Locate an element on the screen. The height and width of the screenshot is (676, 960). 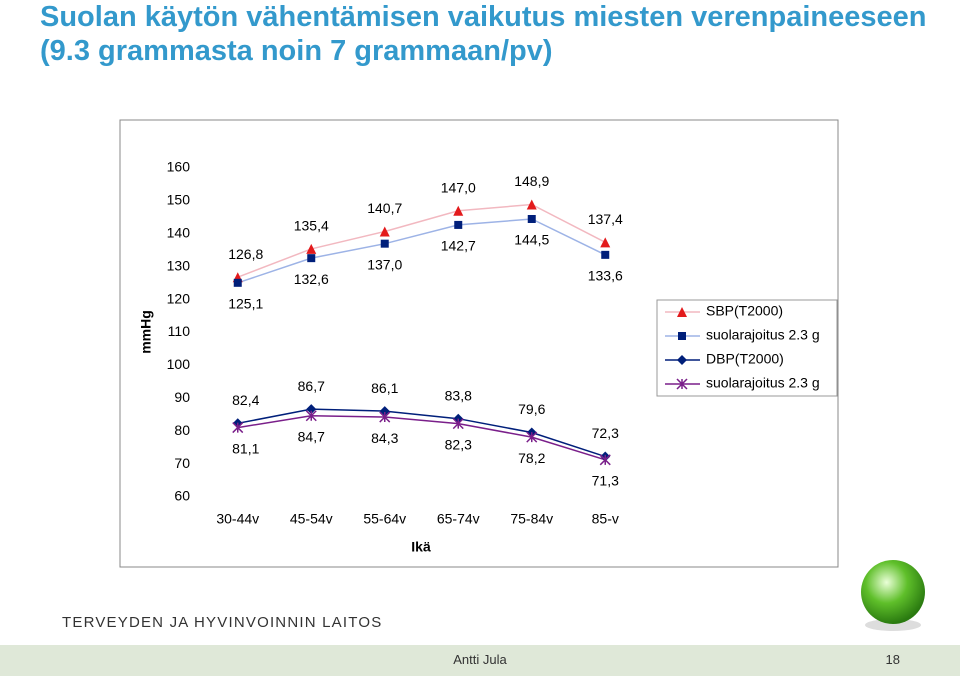
data-label: 137,4 is located at coordinates (605, 219).